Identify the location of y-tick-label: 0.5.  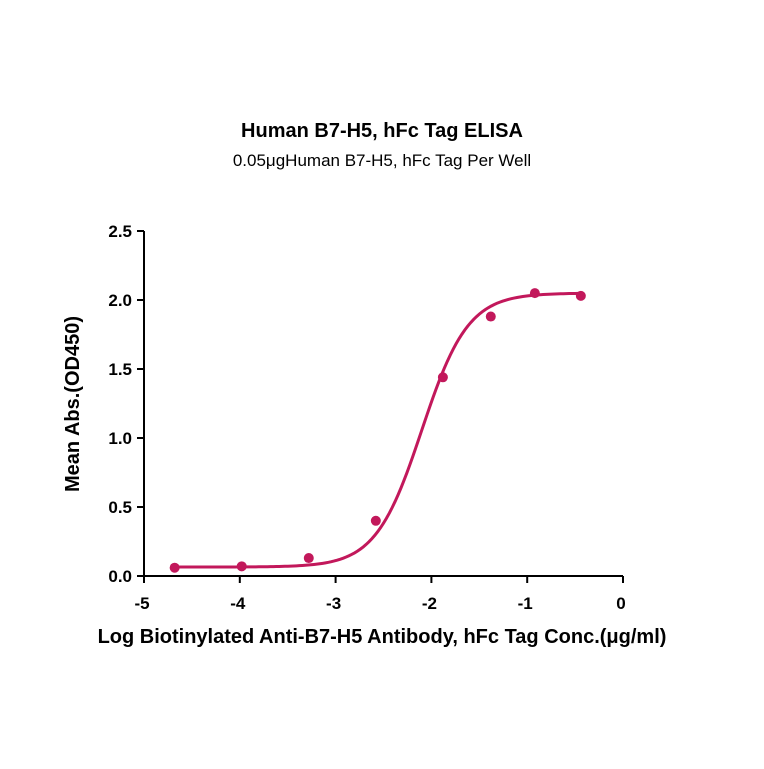
(120, 507).